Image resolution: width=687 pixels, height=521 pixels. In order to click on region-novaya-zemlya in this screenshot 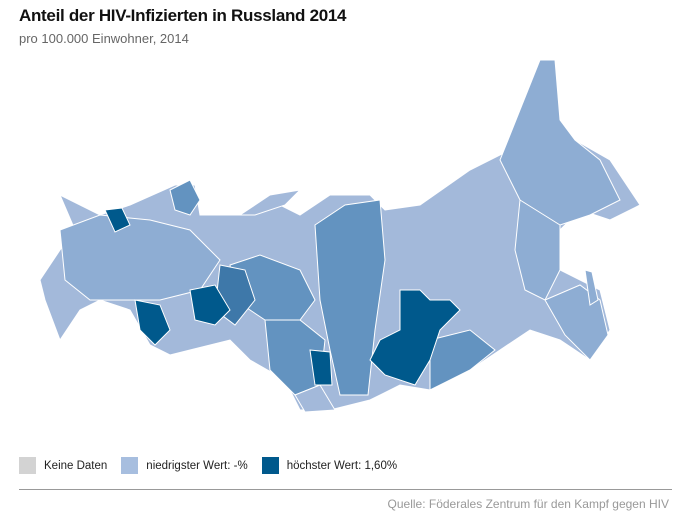, I will do `click(270, 202)`.